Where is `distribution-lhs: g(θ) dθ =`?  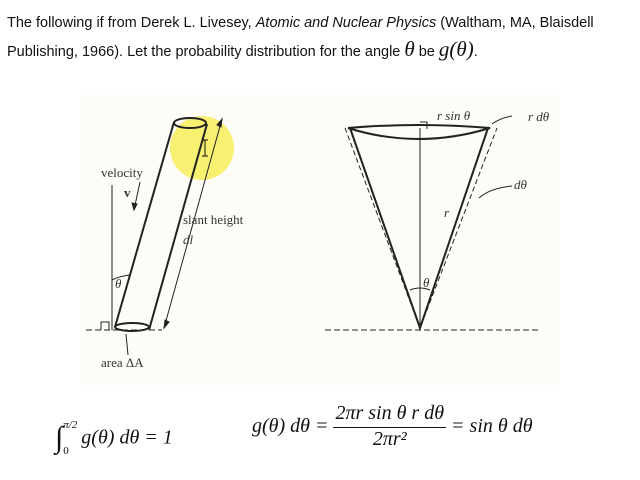
distribution-lhs: g(θ) dθ = is located at coordinates (290, 426).